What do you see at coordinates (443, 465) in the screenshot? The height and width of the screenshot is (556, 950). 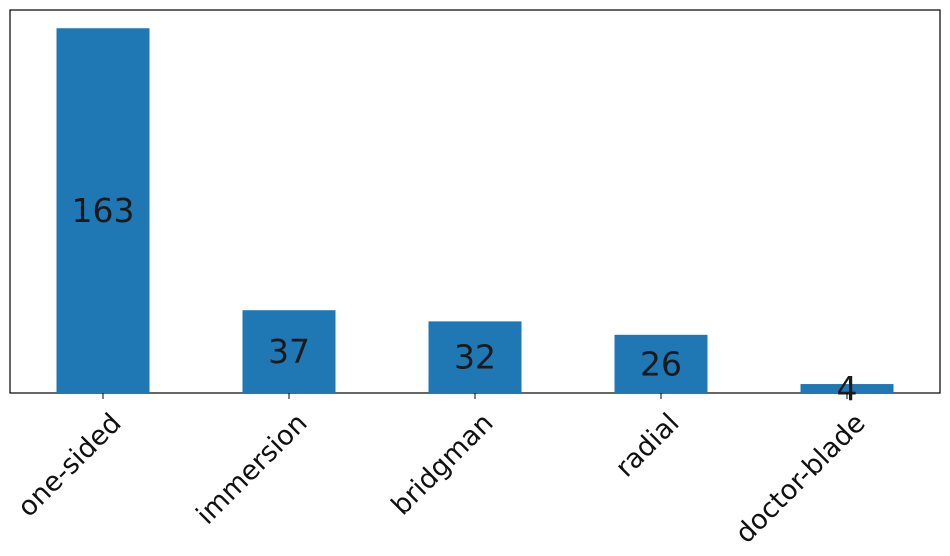 I see `x-tick-label-bridgman: bridgman` at bounding box center [443, 465].